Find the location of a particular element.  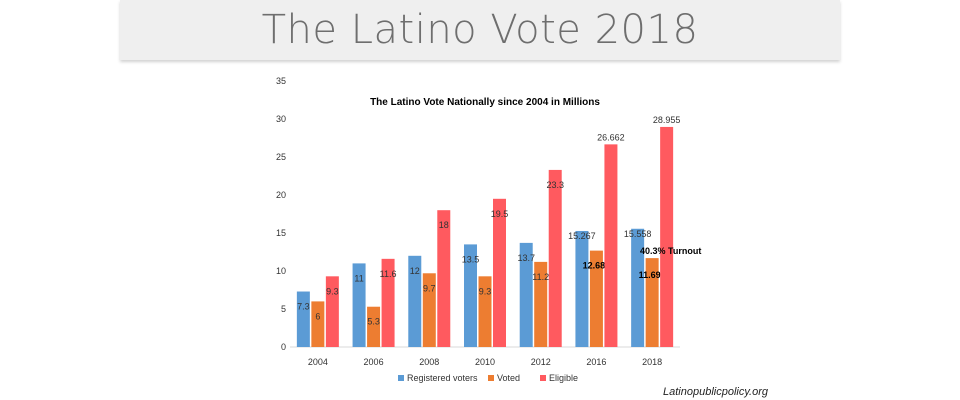

data-label: 19.5 is located at coordinates (500, 214).